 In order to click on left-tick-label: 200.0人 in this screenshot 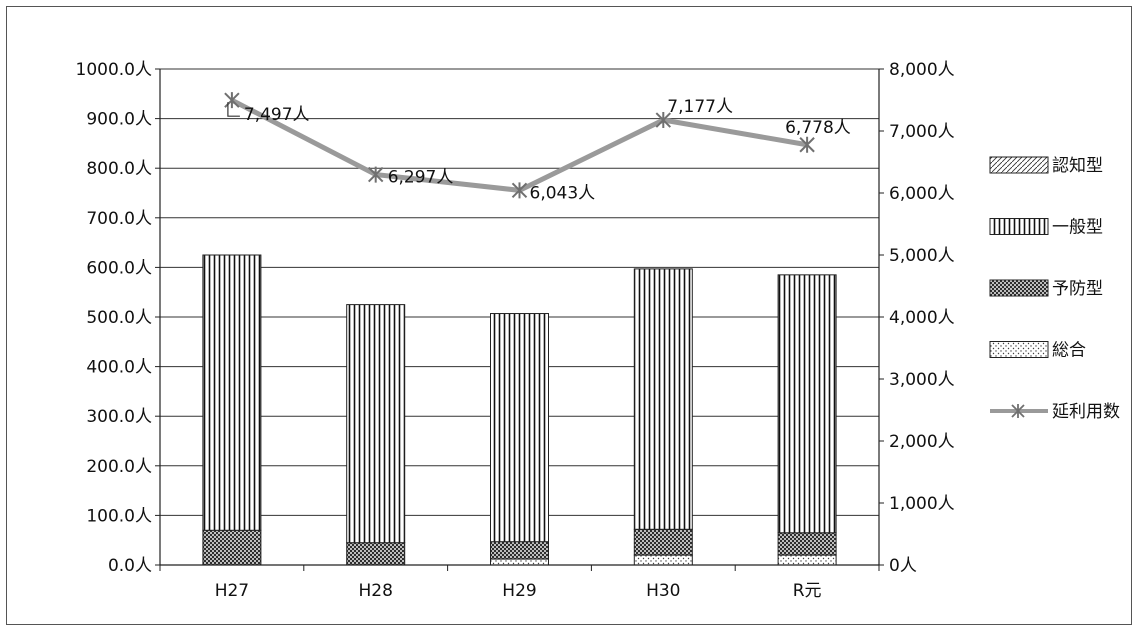, I will do `click(119, 467)`.